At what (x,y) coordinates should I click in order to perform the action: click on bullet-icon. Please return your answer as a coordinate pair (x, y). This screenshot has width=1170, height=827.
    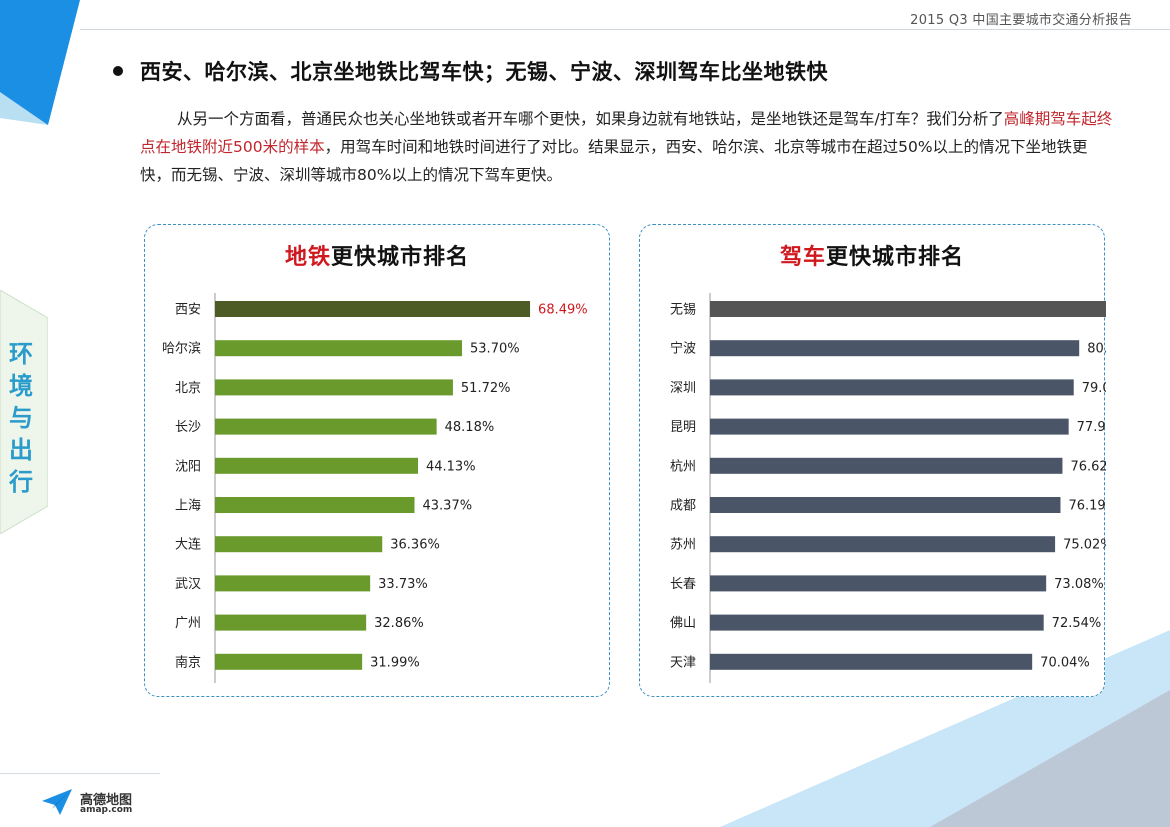
    Looking at the image, I should click on (118, 71).